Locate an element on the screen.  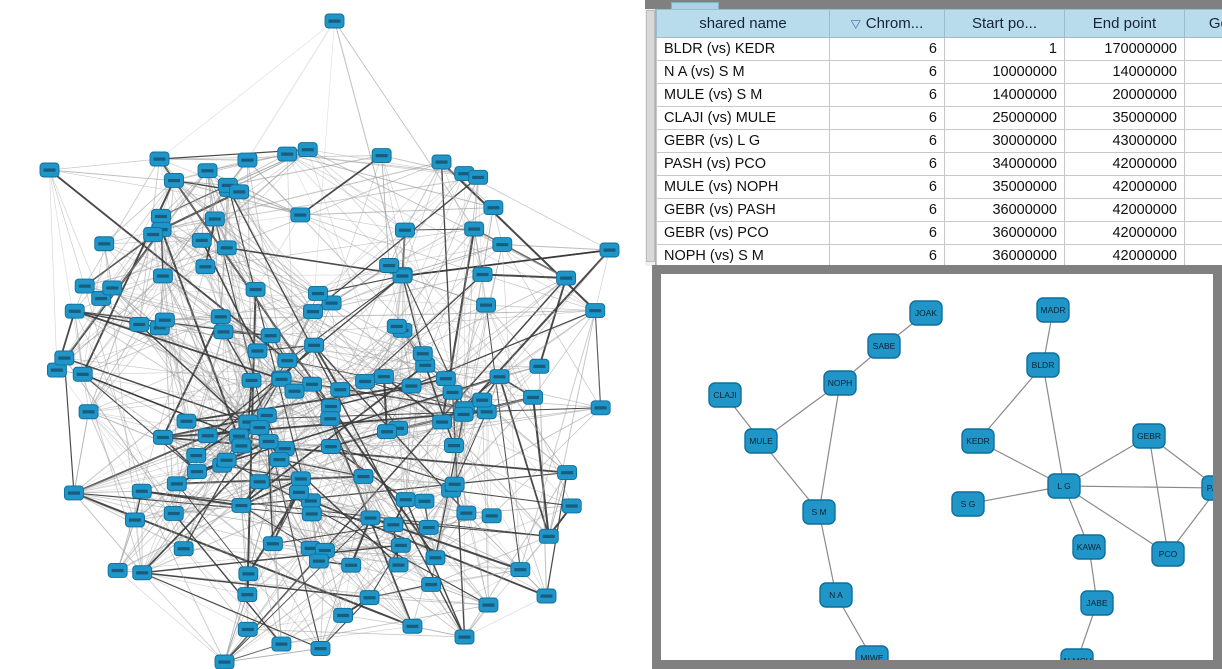
subnetwork-node: MIWE is located at coordinates (872, 652).